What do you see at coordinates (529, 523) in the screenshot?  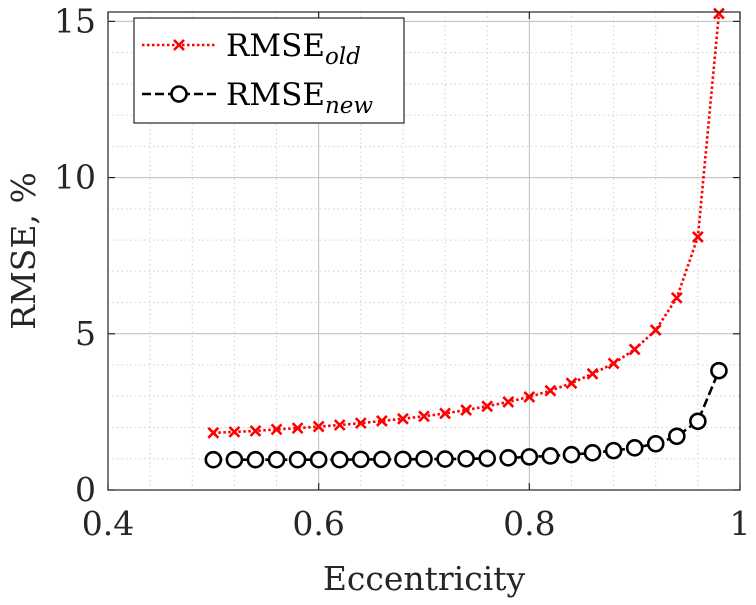 I see `x-tick-label: 0.8` at bounding box center [529, 523].